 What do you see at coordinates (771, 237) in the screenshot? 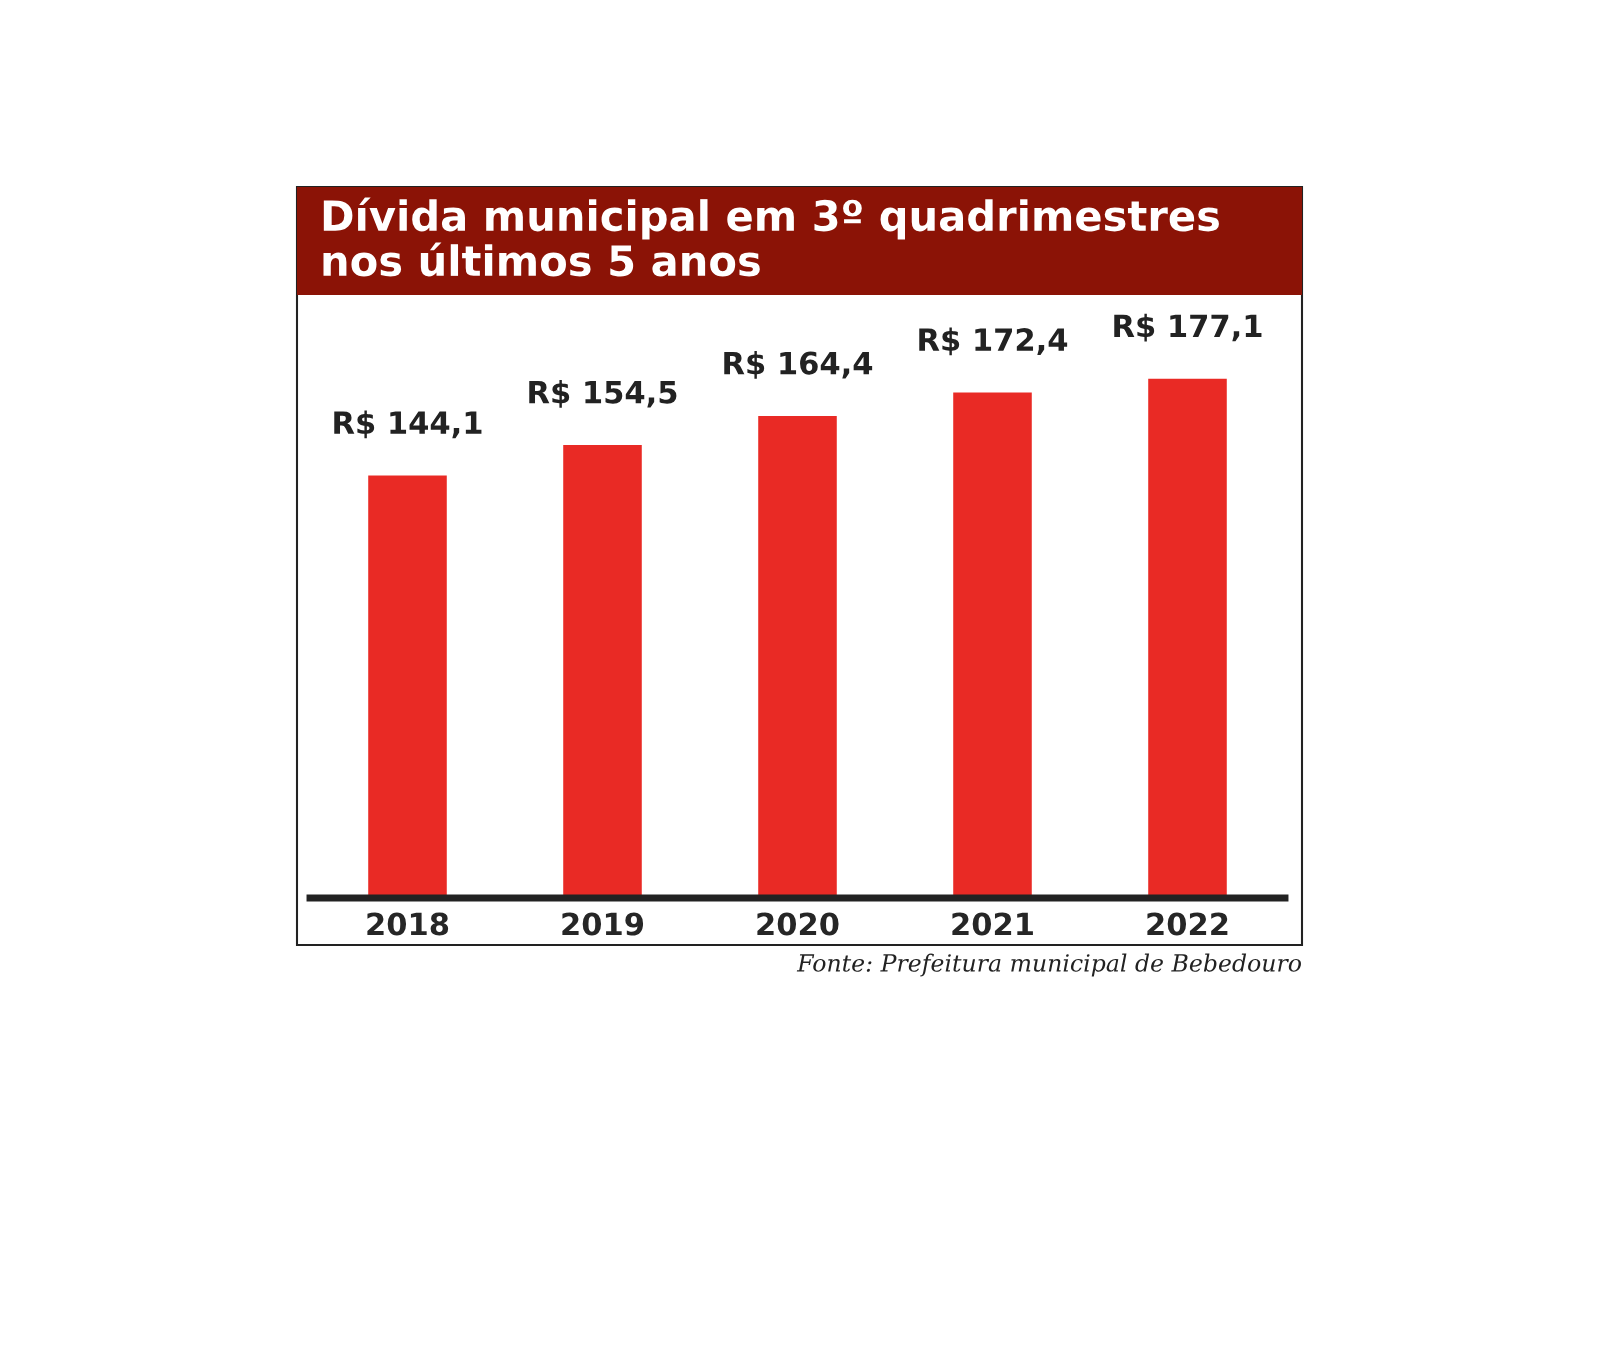
I see `chart-title: Dívida municipal em 3º quadrimestres nos últimos 5 anos` at bounding box center [771, 237].